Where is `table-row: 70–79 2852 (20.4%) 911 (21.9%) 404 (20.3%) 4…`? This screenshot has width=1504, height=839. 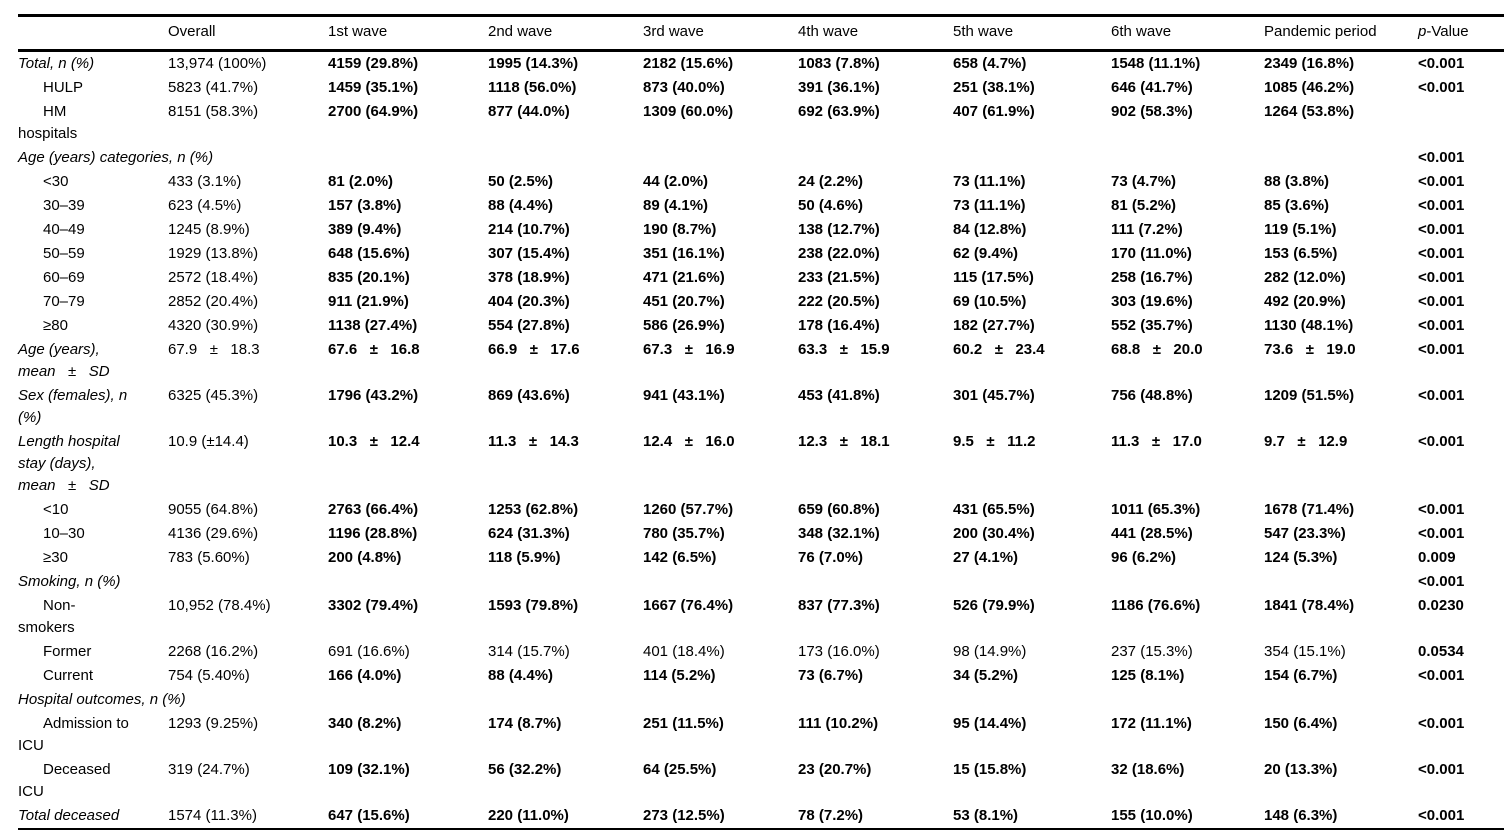
table-row: 70–79 2852 (20.4%) 911 (21.9%) 404 (20.3%) 4… is located at coordinates (761, 302).